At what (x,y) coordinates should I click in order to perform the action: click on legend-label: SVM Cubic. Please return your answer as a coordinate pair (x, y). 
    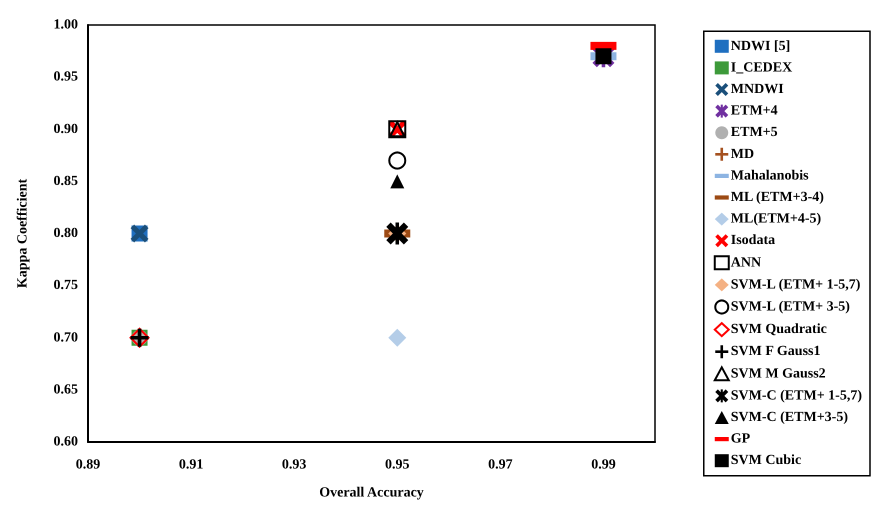
    Looking at the image, I should click on (766, 460).